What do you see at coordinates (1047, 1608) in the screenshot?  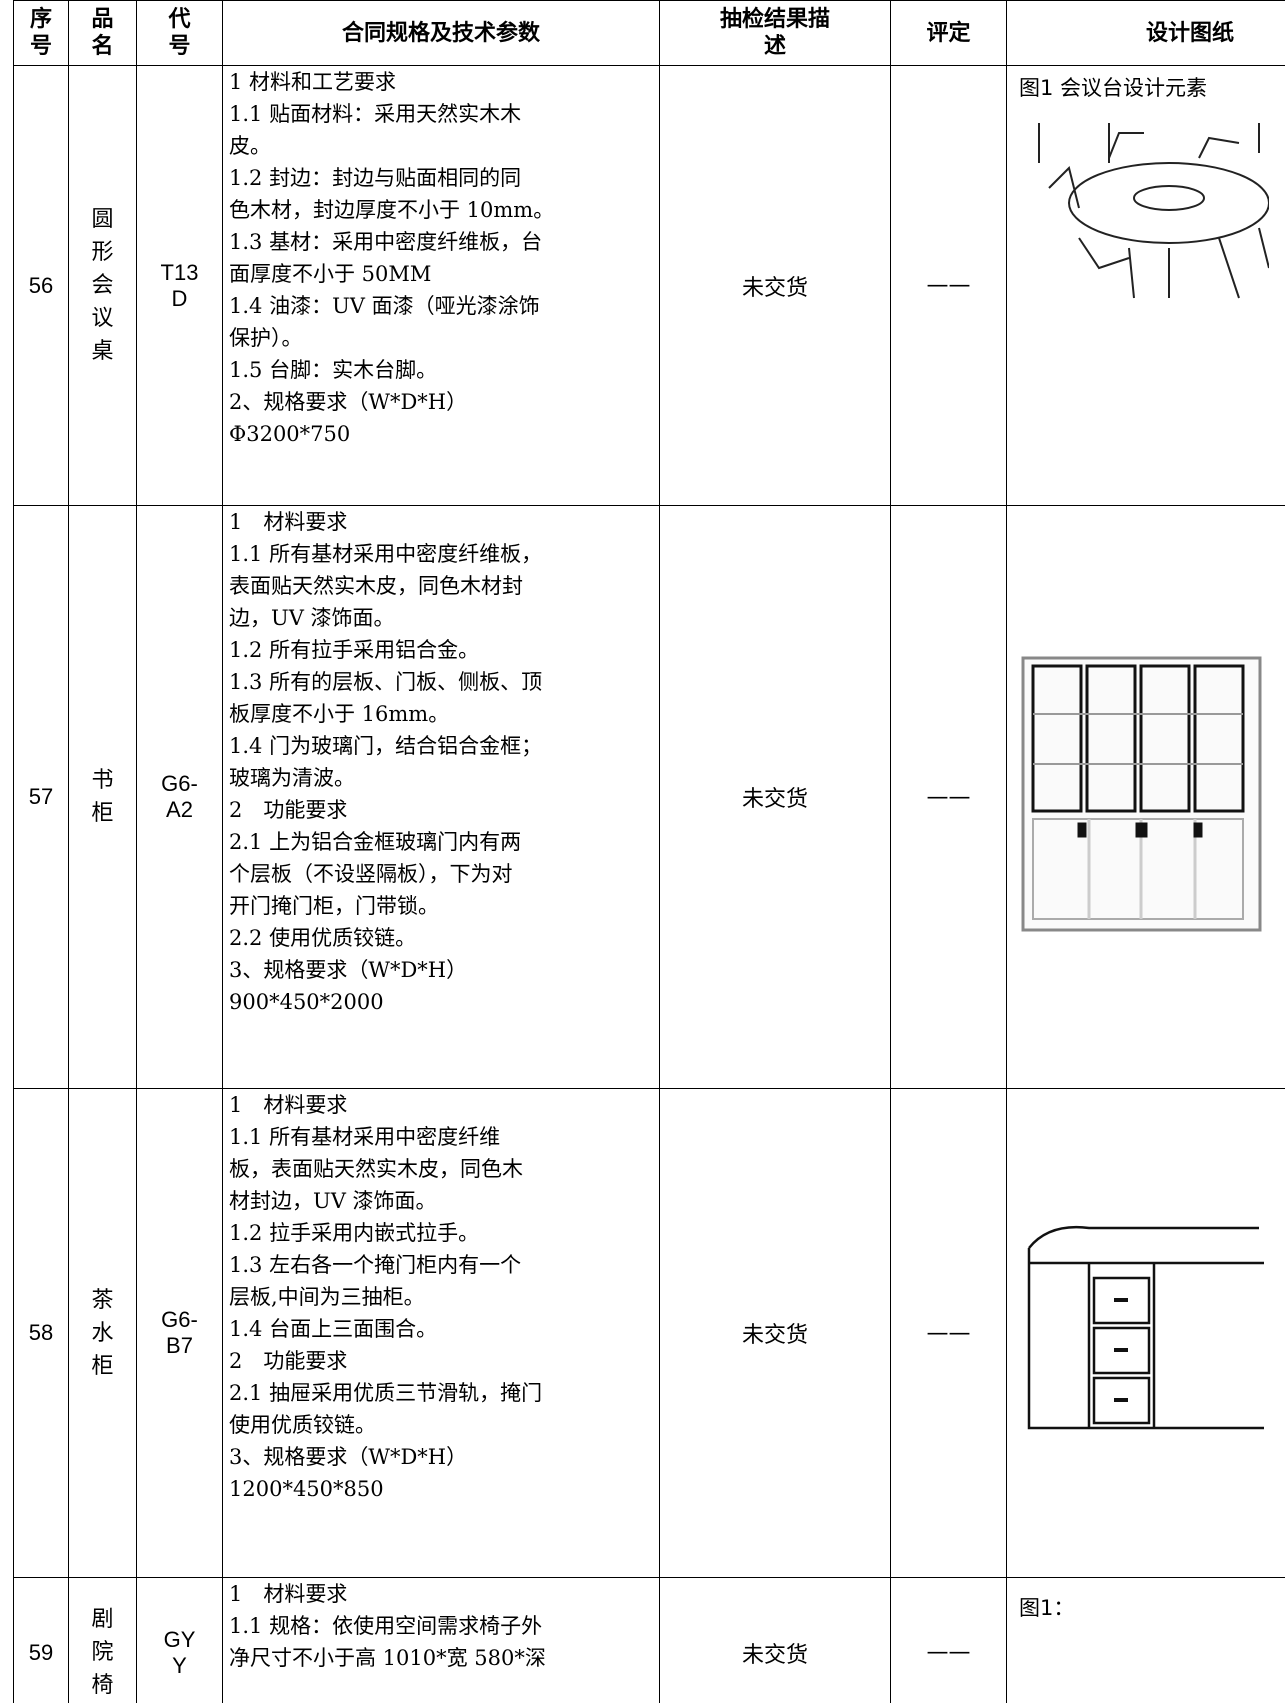 I see `drawing-caption: 图1：` at bounding box center [1047, 1608].